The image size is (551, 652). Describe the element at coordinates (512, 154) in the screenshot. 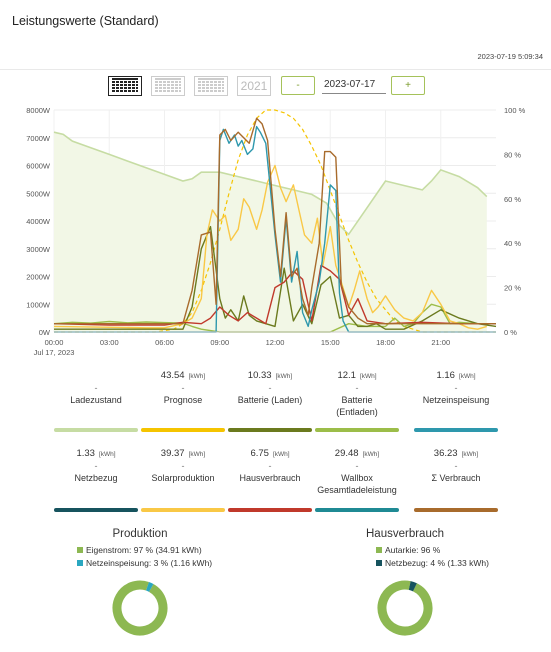

I see `y-right-tick-label: 80 %` at that location.